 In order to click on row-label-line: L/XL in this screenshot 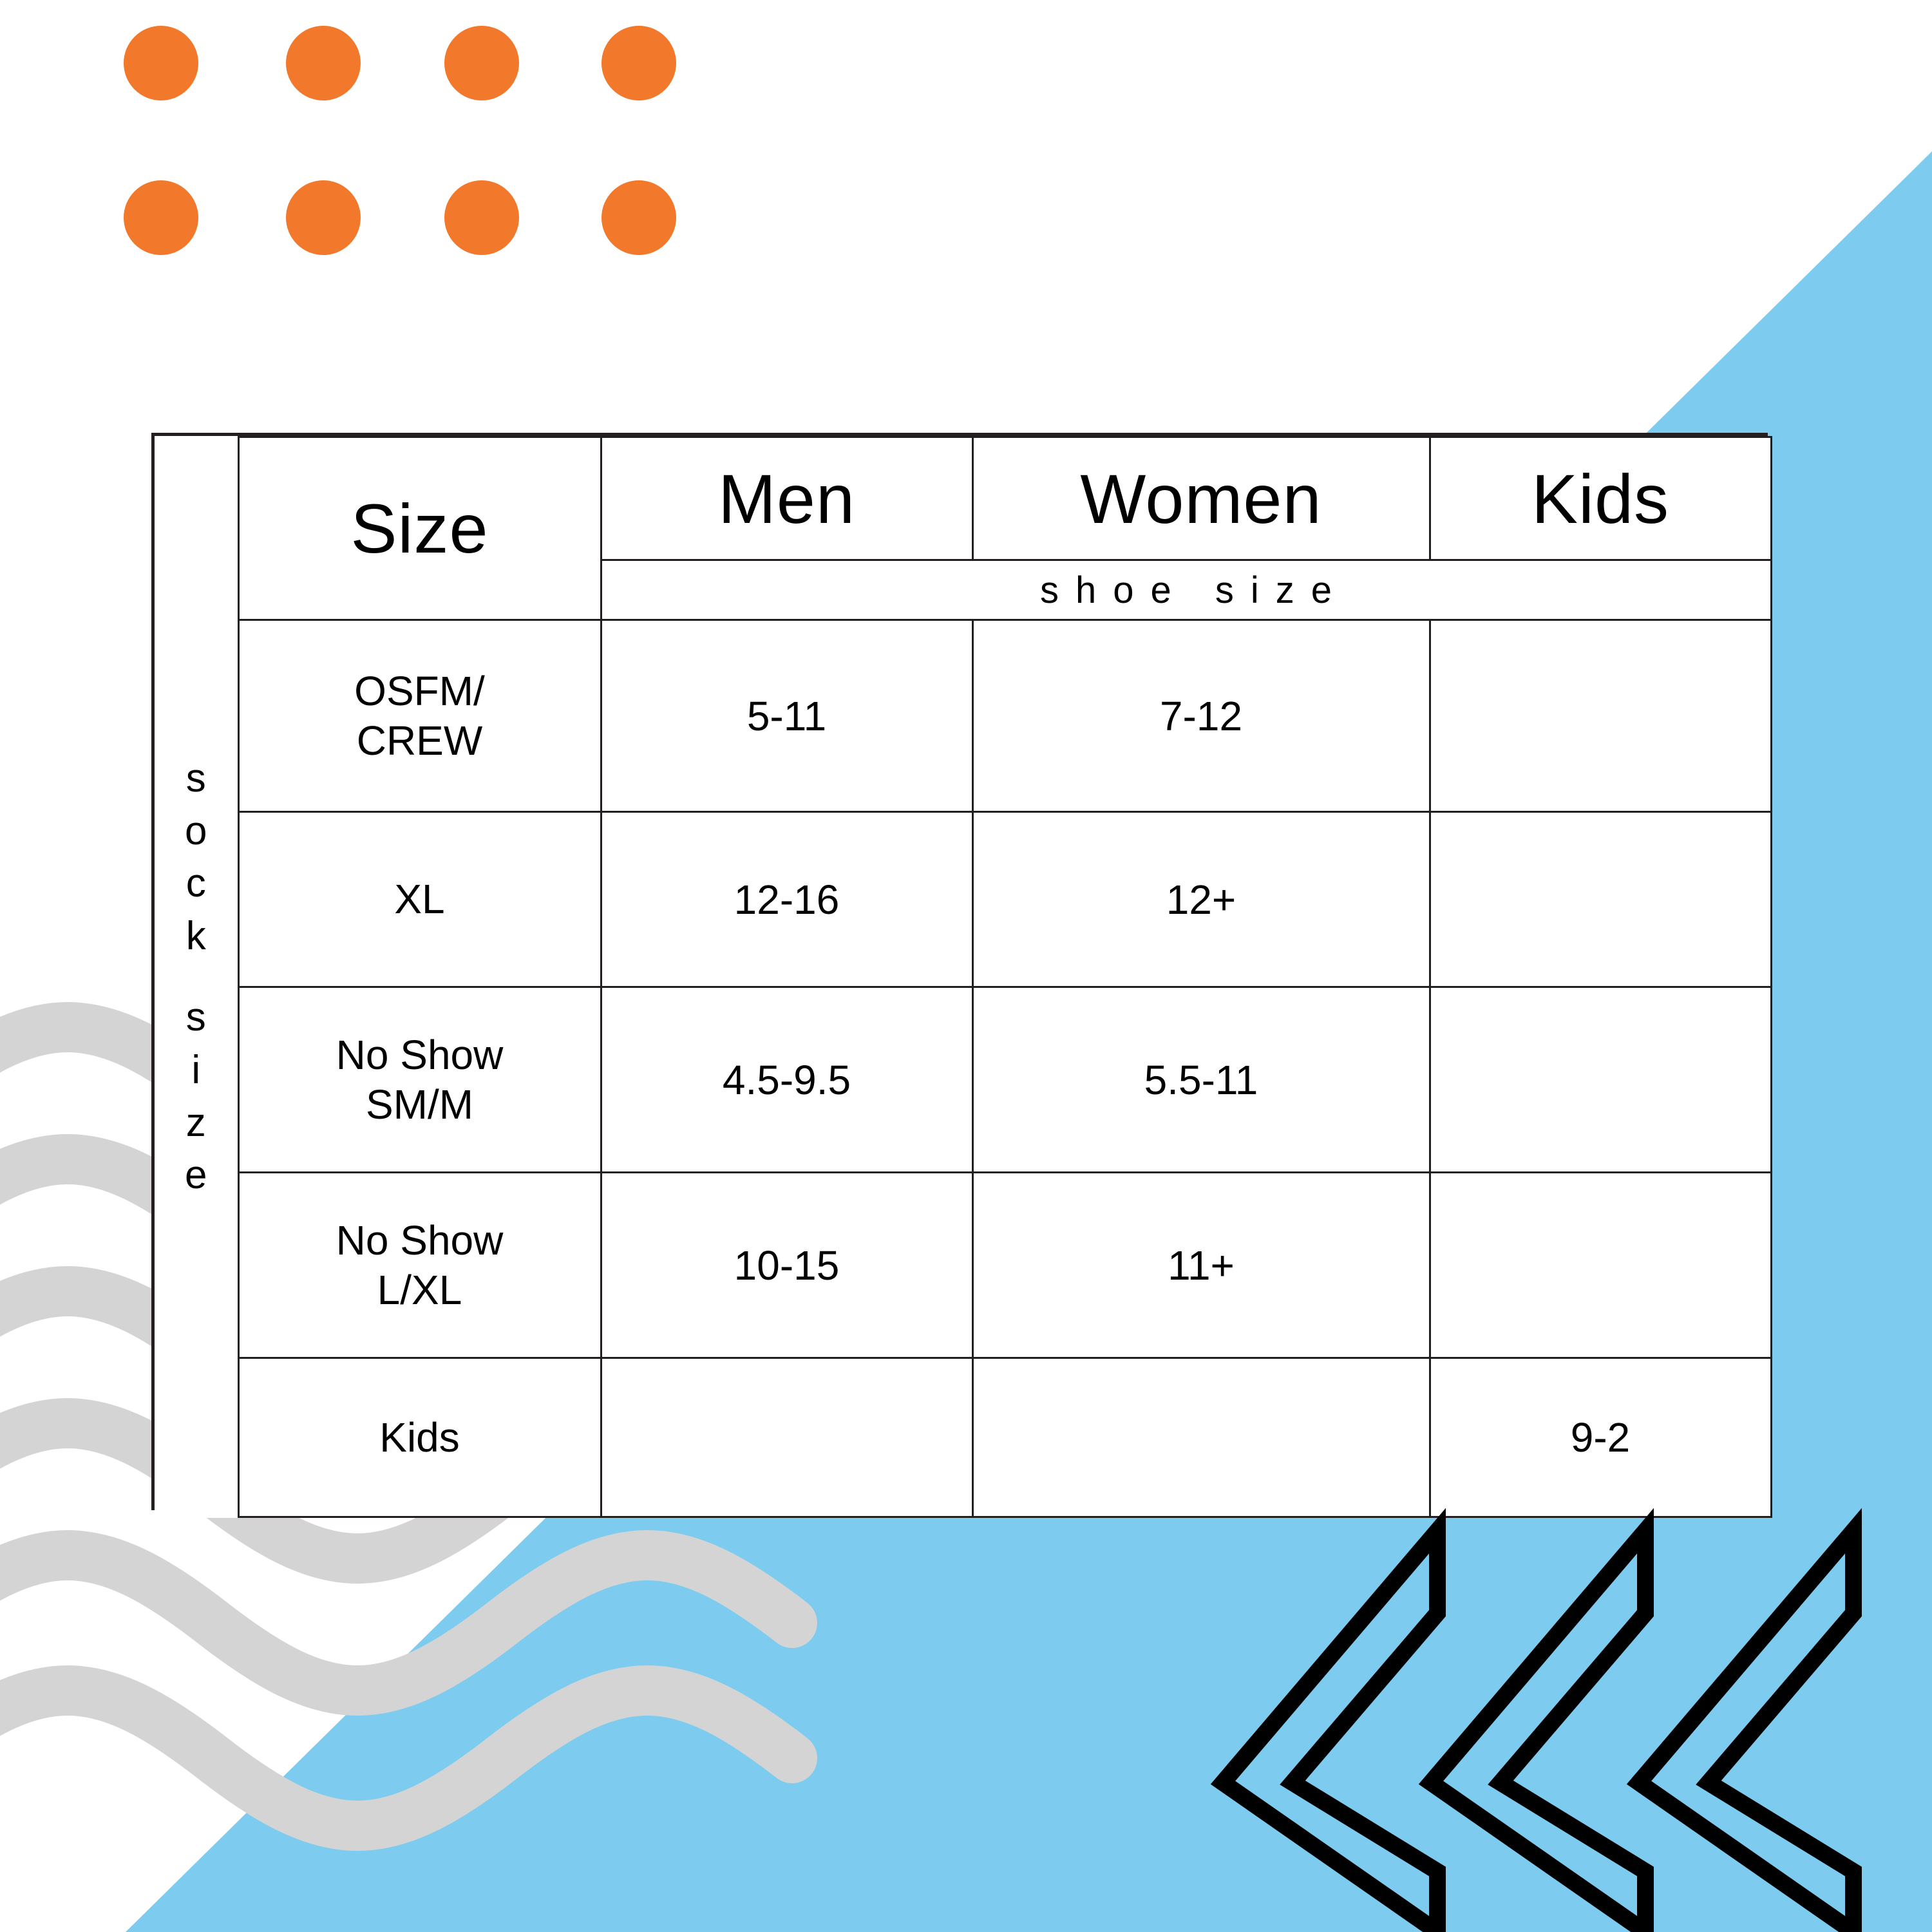, I will do `click(419, 1289)`.